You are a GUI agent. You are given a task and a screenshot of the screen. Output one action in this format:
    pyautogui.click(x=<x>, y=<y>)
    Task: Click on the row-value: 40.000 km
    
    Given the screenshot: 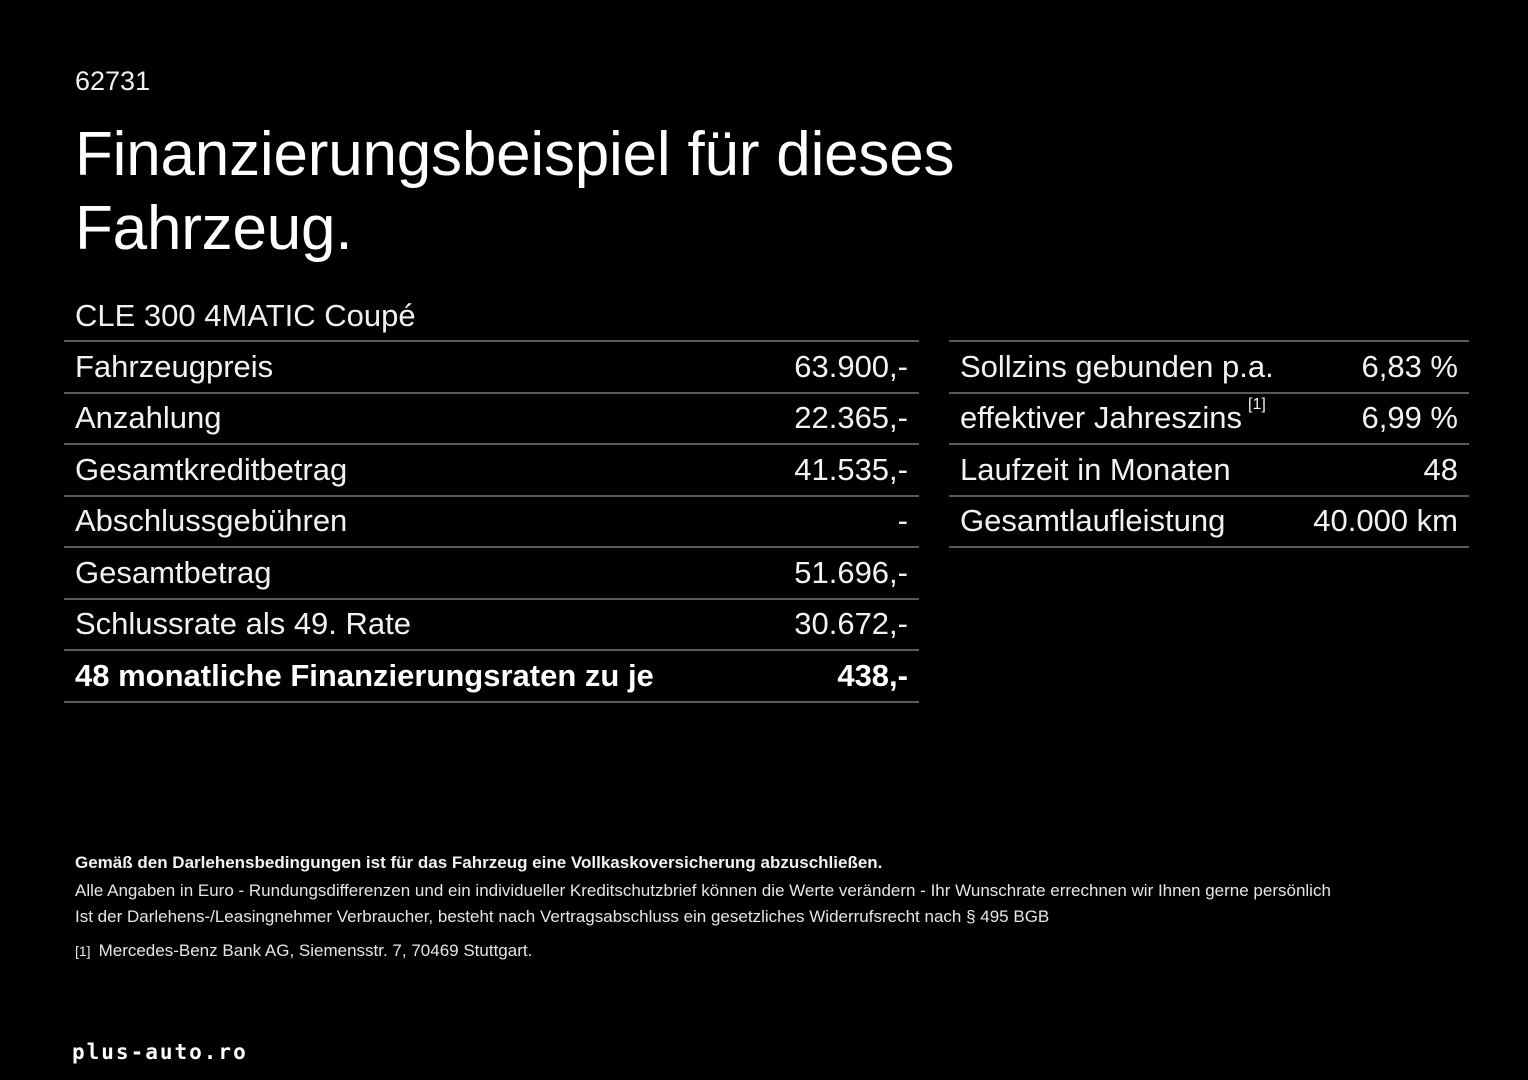 What is the action you would take?
    pyautogui.click(x=1385, y=521)
    